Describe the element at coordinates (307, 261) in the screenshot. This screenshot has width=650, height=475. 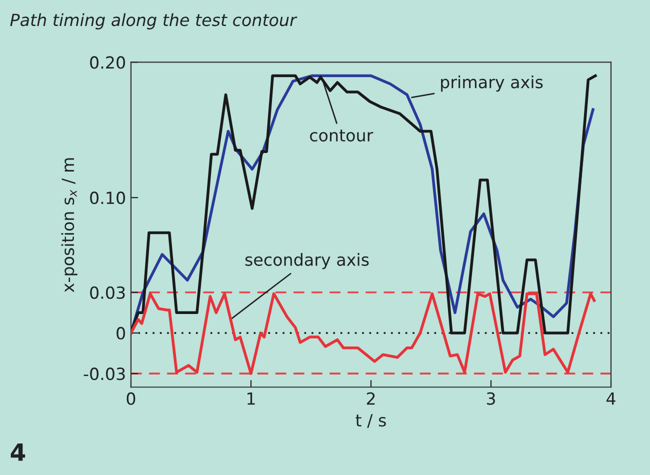
I see `annotation: secondary axis` at that location.